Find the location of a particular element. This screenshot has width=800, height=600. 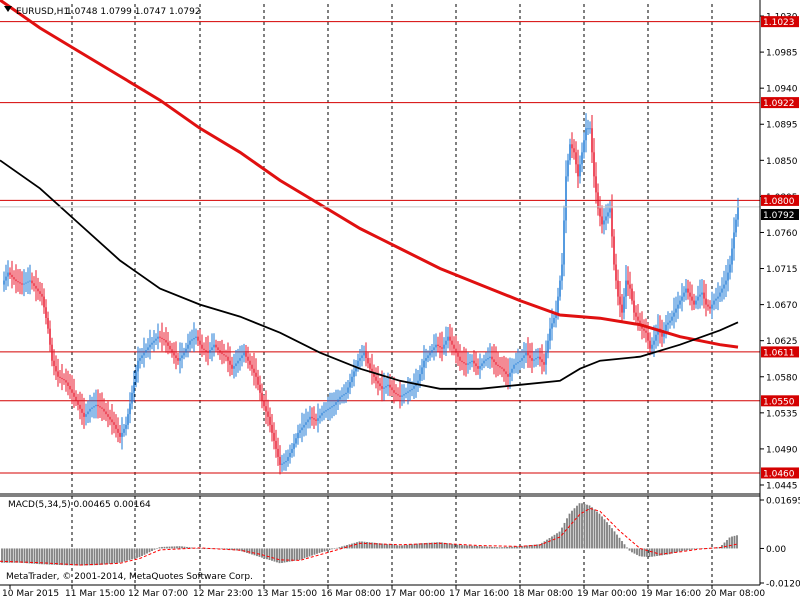

macd-axis: 0.01695 0.00 -0.01209 is located at coordinates (780, 543).